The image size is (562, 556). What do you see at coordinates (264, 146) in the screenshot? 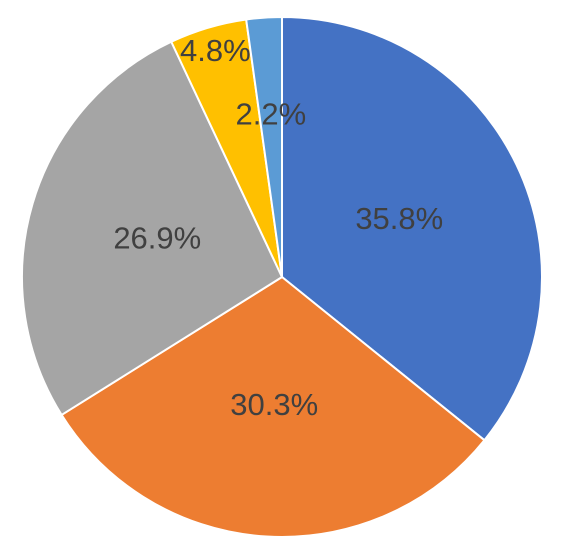
I see `pie-slice` at bounding box center [264, 146].